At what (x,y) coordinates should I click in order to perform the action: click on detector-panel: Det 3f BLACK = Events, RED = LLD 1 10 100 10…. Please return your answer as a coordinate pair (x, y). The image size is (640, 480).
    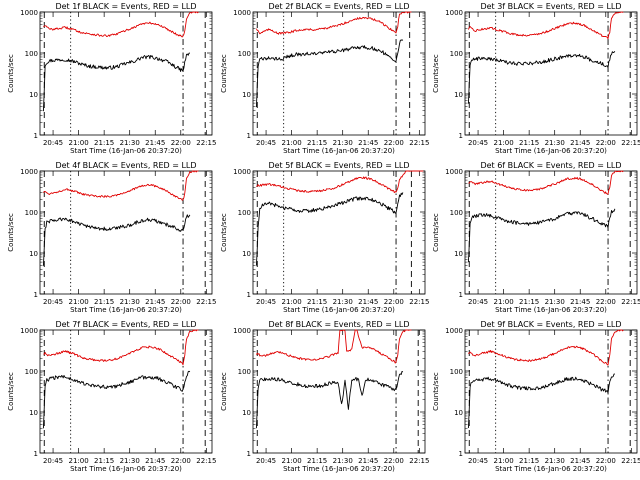
    Looking at the image, I should click on (536, 78).